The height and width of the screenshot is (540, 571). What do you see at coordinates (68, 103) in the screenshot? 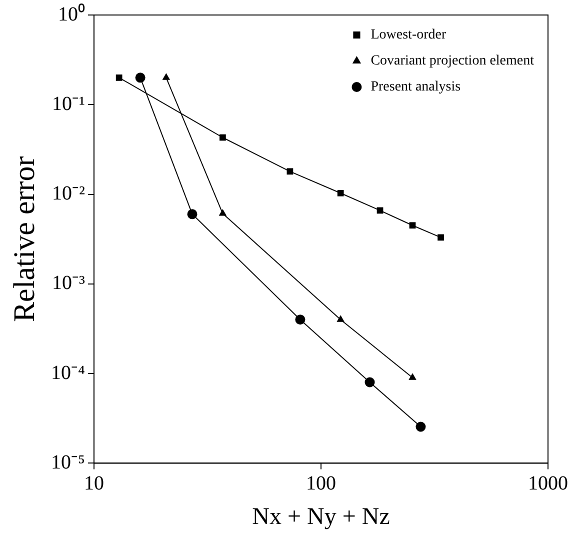
I see `y-tick-label: 10⁻¹` at bounding box center [68, 103].